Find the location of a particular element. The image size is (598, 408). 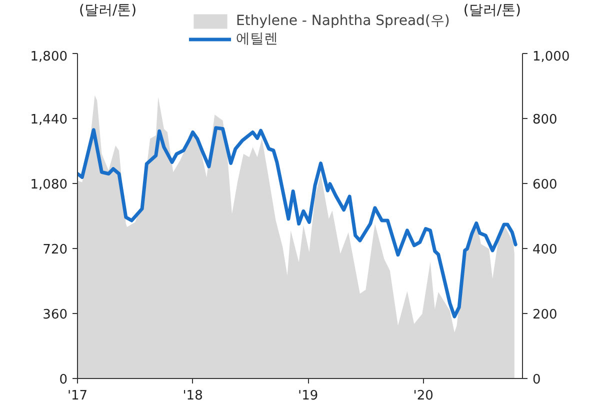

y2-axis-title: (달러/톤) is located at coordinates (492, 10).